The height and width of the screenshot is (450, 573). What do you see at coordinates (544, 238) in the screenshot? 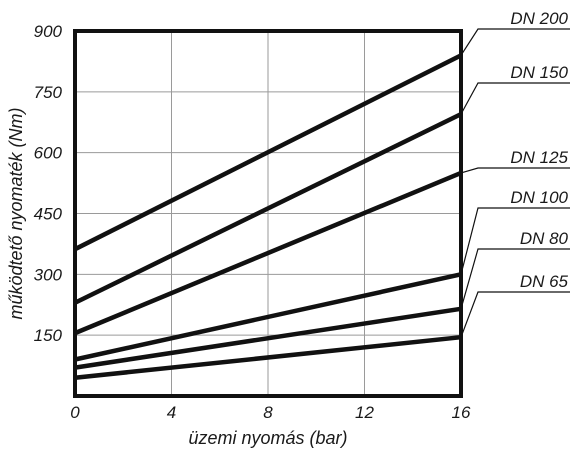
I see `series-label: DN 80` at bounding box center [544, 238].